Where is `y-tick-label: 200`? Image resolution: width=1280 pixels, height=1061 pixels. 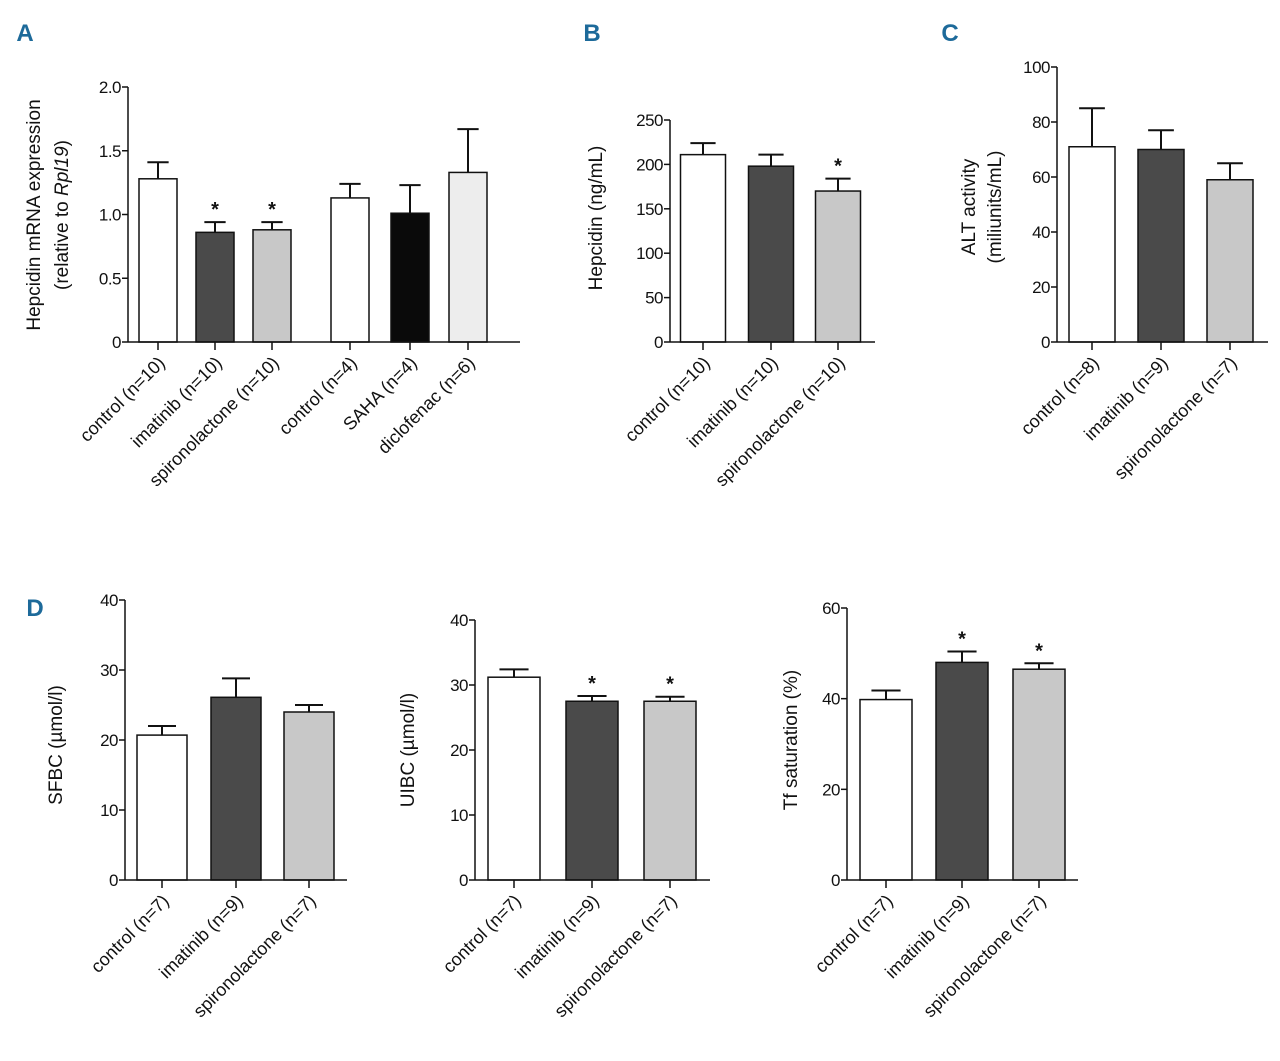 y-tick-label: 200 is located at coordinates (649, 164).